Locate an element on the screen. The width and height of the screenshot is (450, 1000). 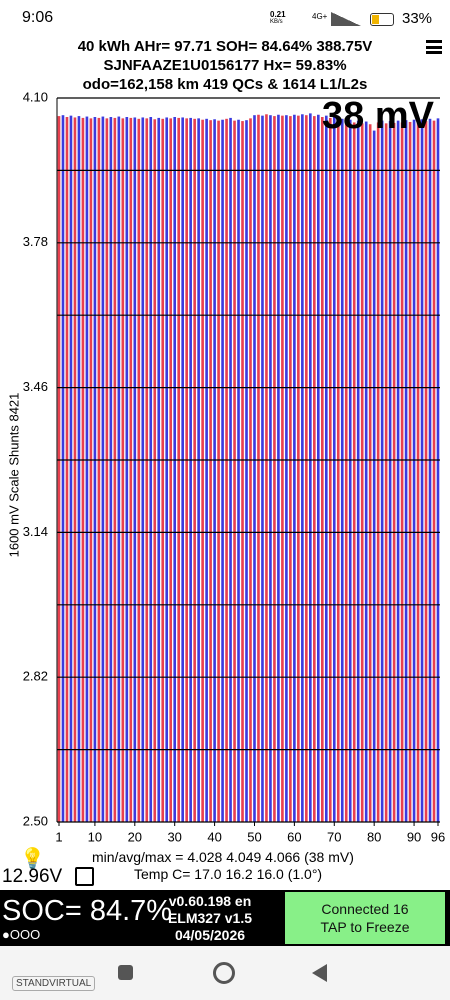
x-tick-label: 96 is located at coordinates (438, 836).